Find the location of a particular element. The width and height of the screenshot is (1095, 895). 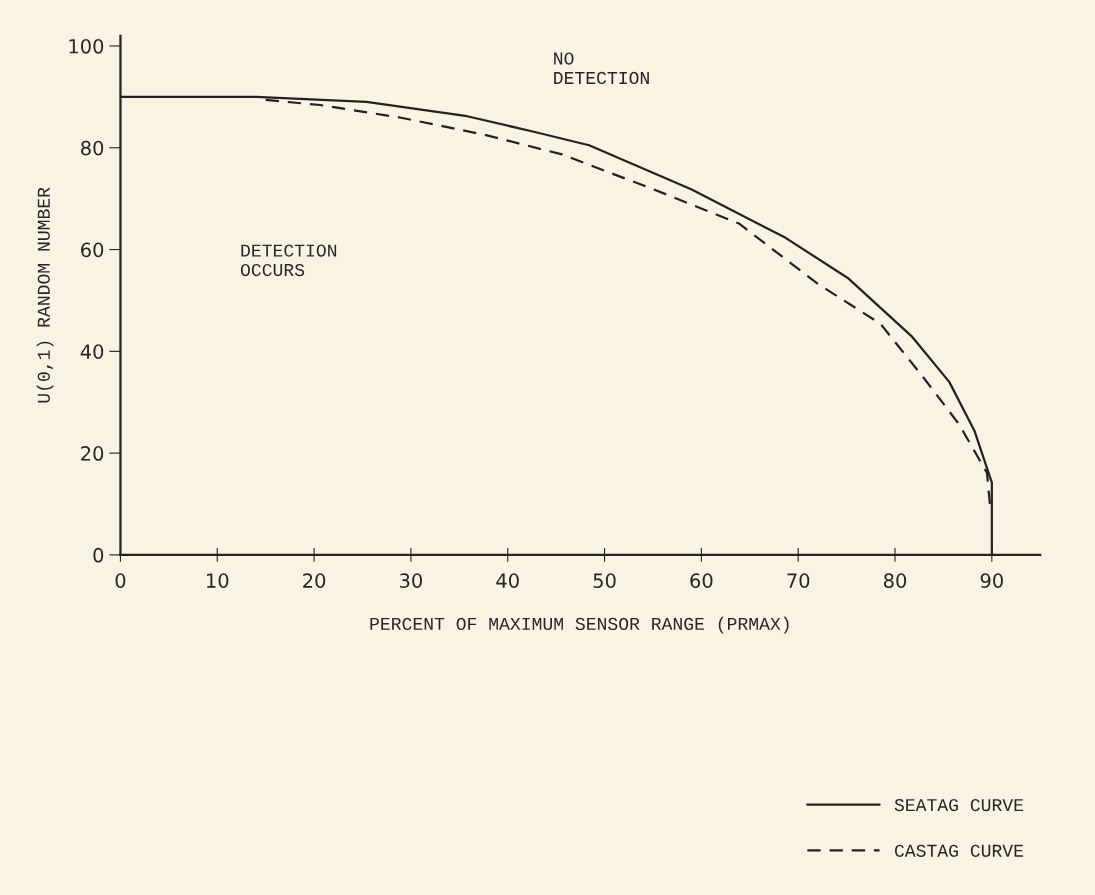

x-tick-label: 10 is located at coordinates (218, 581).